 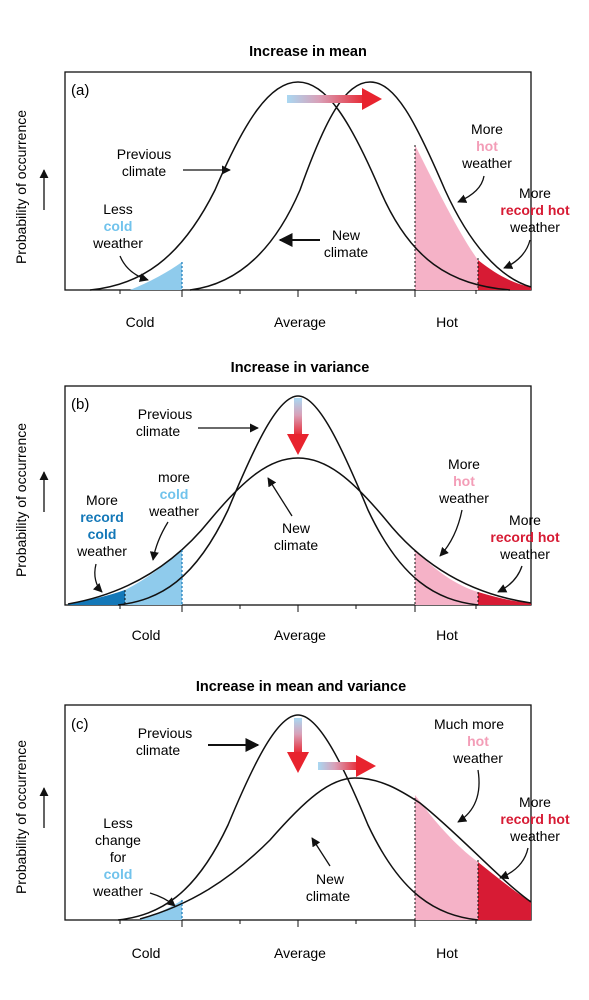 I want to click on record-cold-pointer, so click(x=97, y=578).